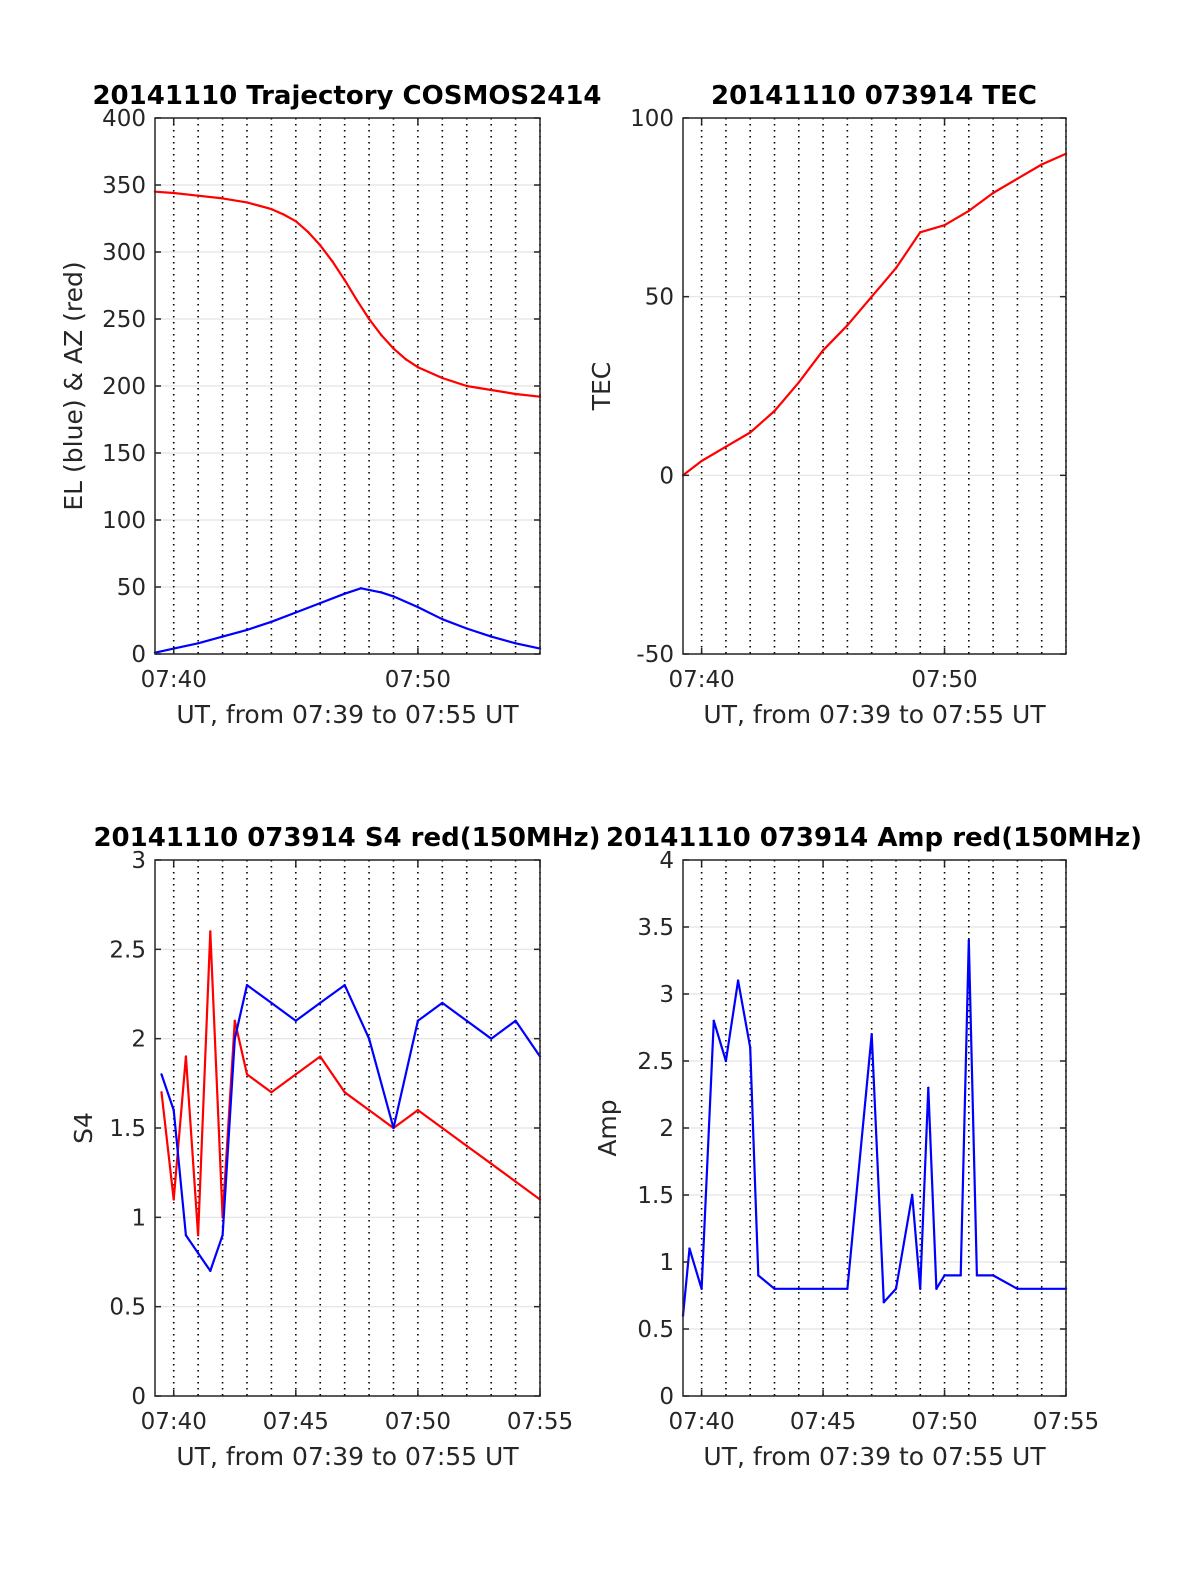  I want to click on chart-title: 20141110 073914 TEC, so click(874, 96).